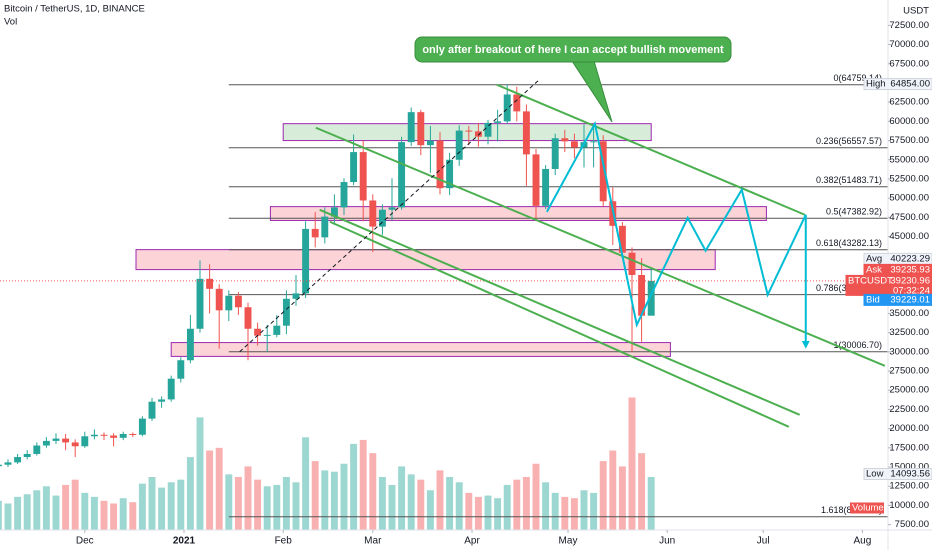 This screenshot has width=932, height=550. Describe the element at coordinates (911, 290) in the screenshot. I see `price-tag-time: 07:32:24` at that location.